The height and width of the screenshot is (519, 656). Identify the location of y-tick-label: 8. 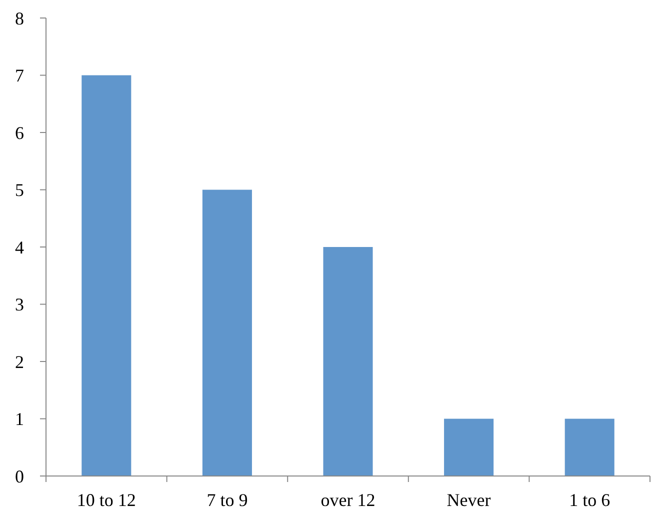
(19, 18).